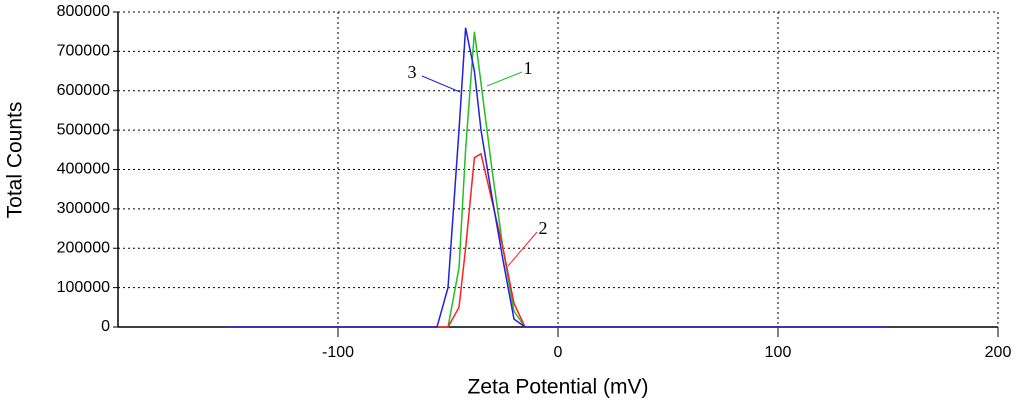 This screenshot has width=1024, height=408. What do you see at coordinates (83, 247) in the screenshot?
I see `y-tick-label: 200000` at bounding box center [83, 247].